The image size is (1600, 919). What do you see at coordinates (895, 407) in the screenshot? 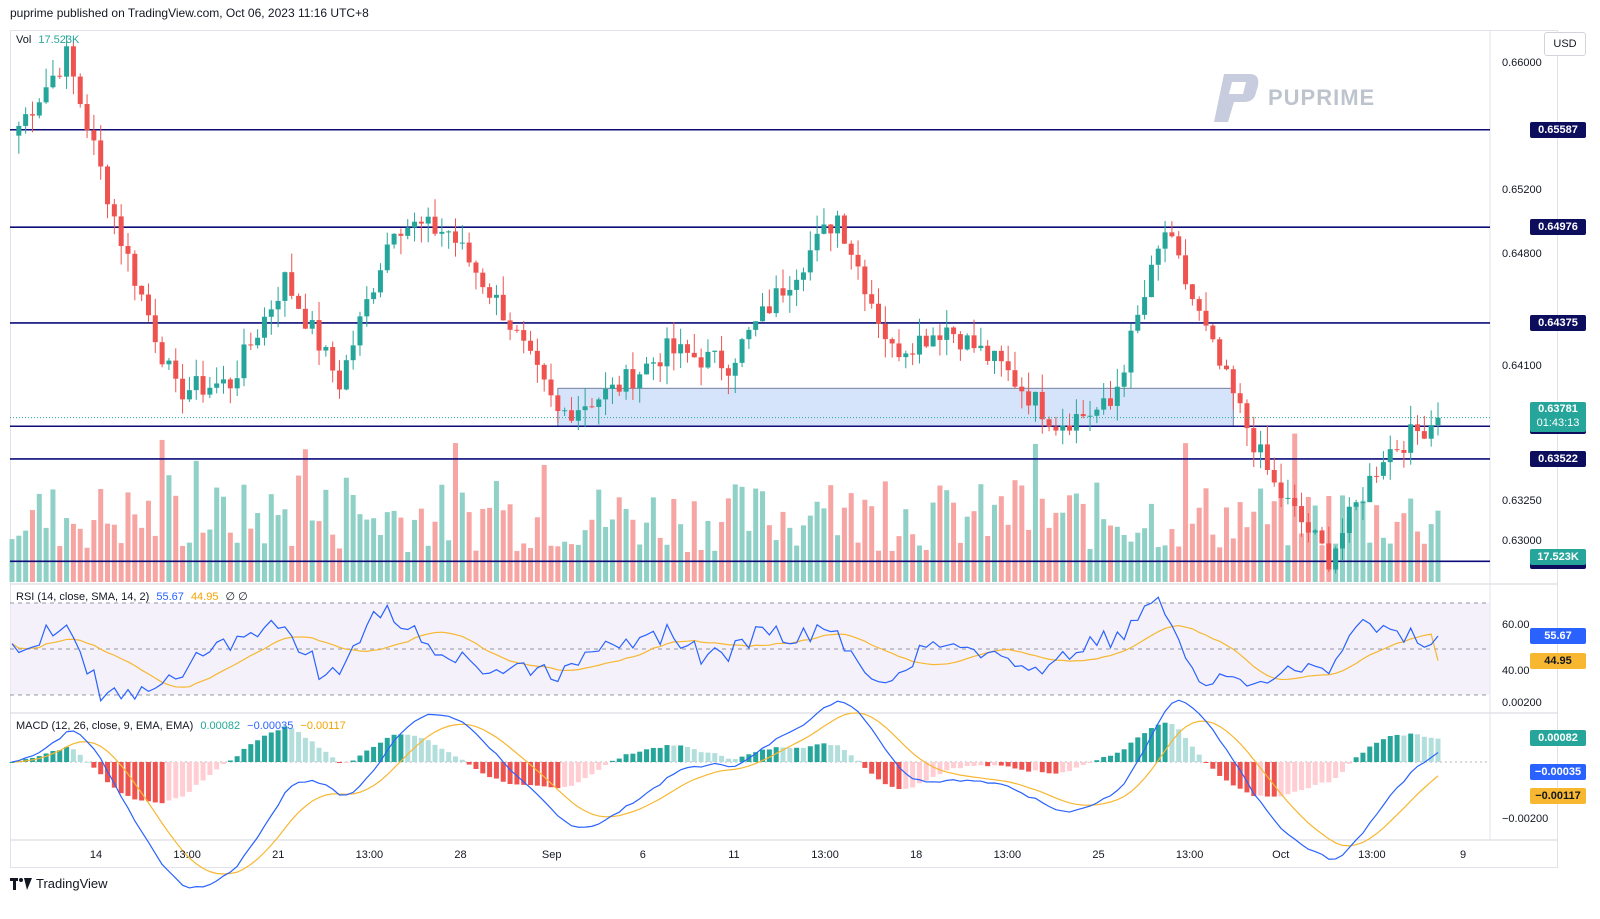
I see `support-zone` at bounding box center [895, 407].